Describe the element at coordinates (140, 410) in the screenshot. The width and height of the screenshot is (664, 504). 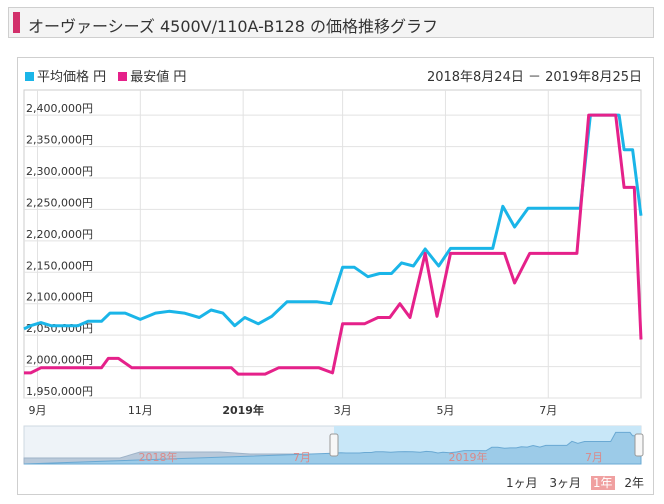
I see `x-tick-label: 11月` at that location.